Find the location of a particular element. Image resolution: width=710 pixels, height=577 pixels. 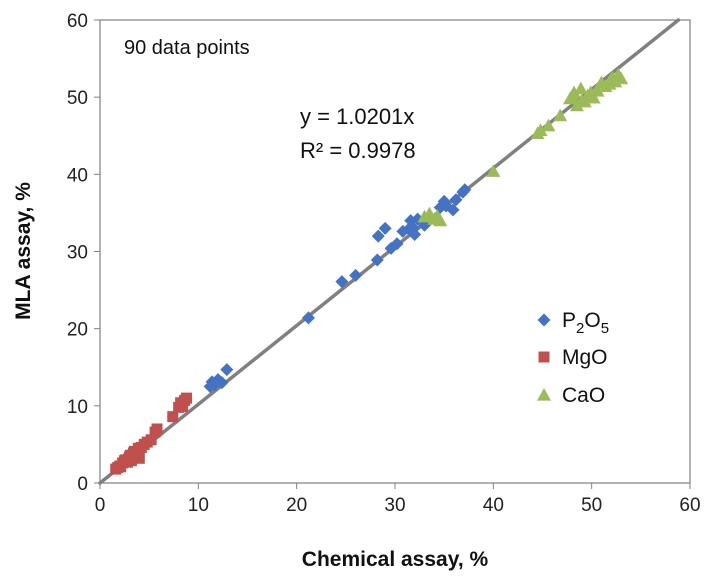

legend-marker-cao is located at coordinates (544, 394).